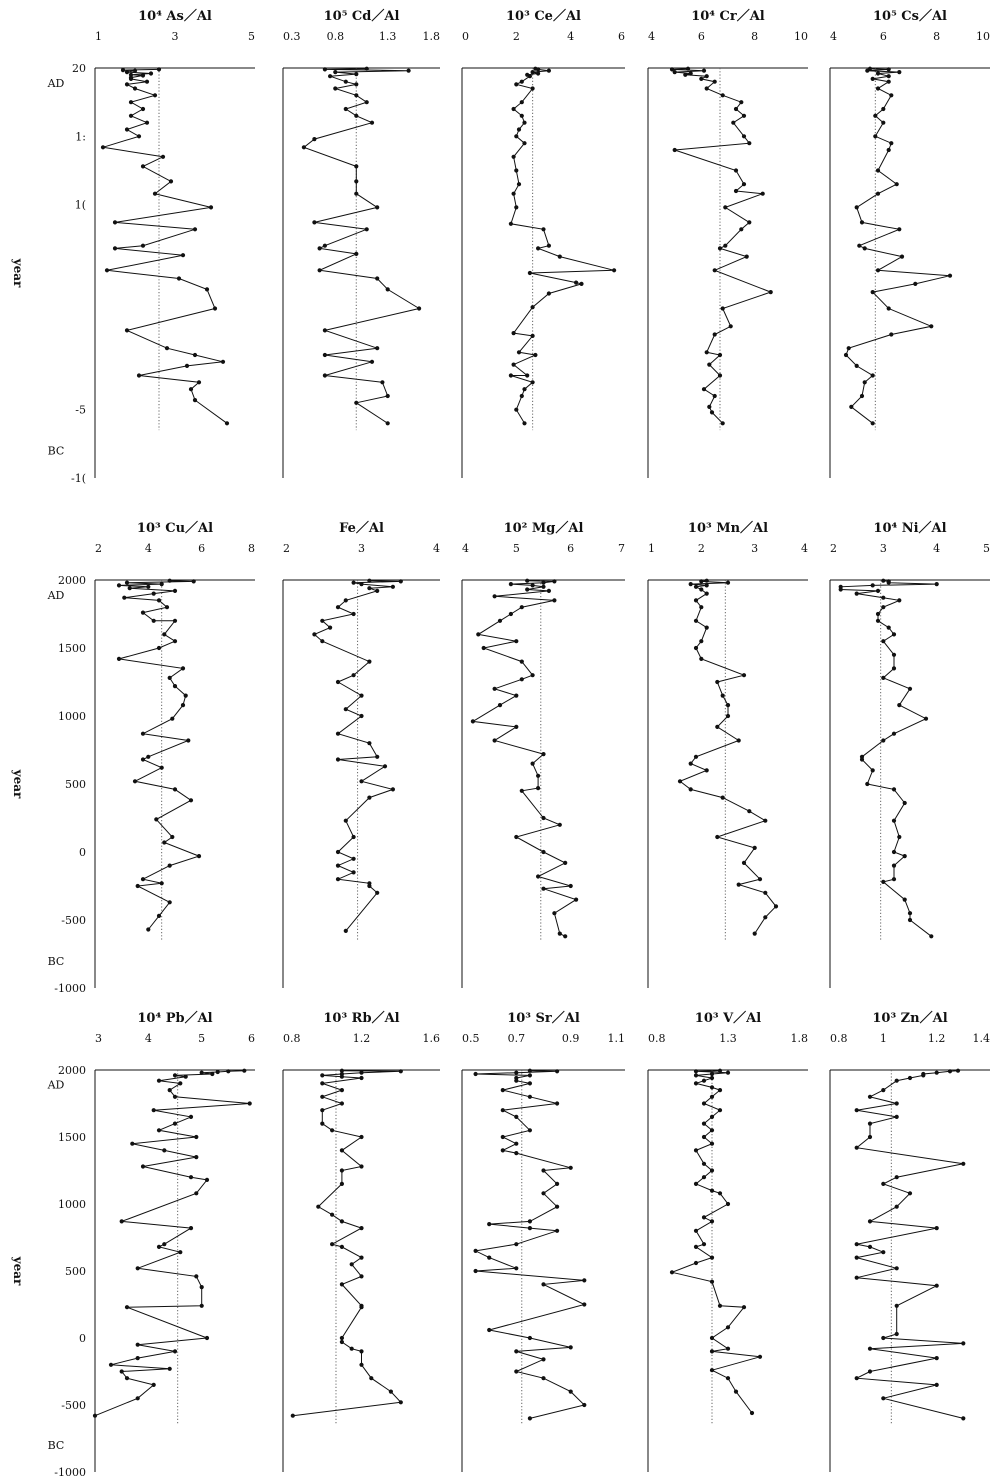 The width and height of the screenshot is (1005, 1480). Describe the element at coordinates (982, 1038) in the screenshot. I see `panel-14-xtick-3: 1.4` at that location.